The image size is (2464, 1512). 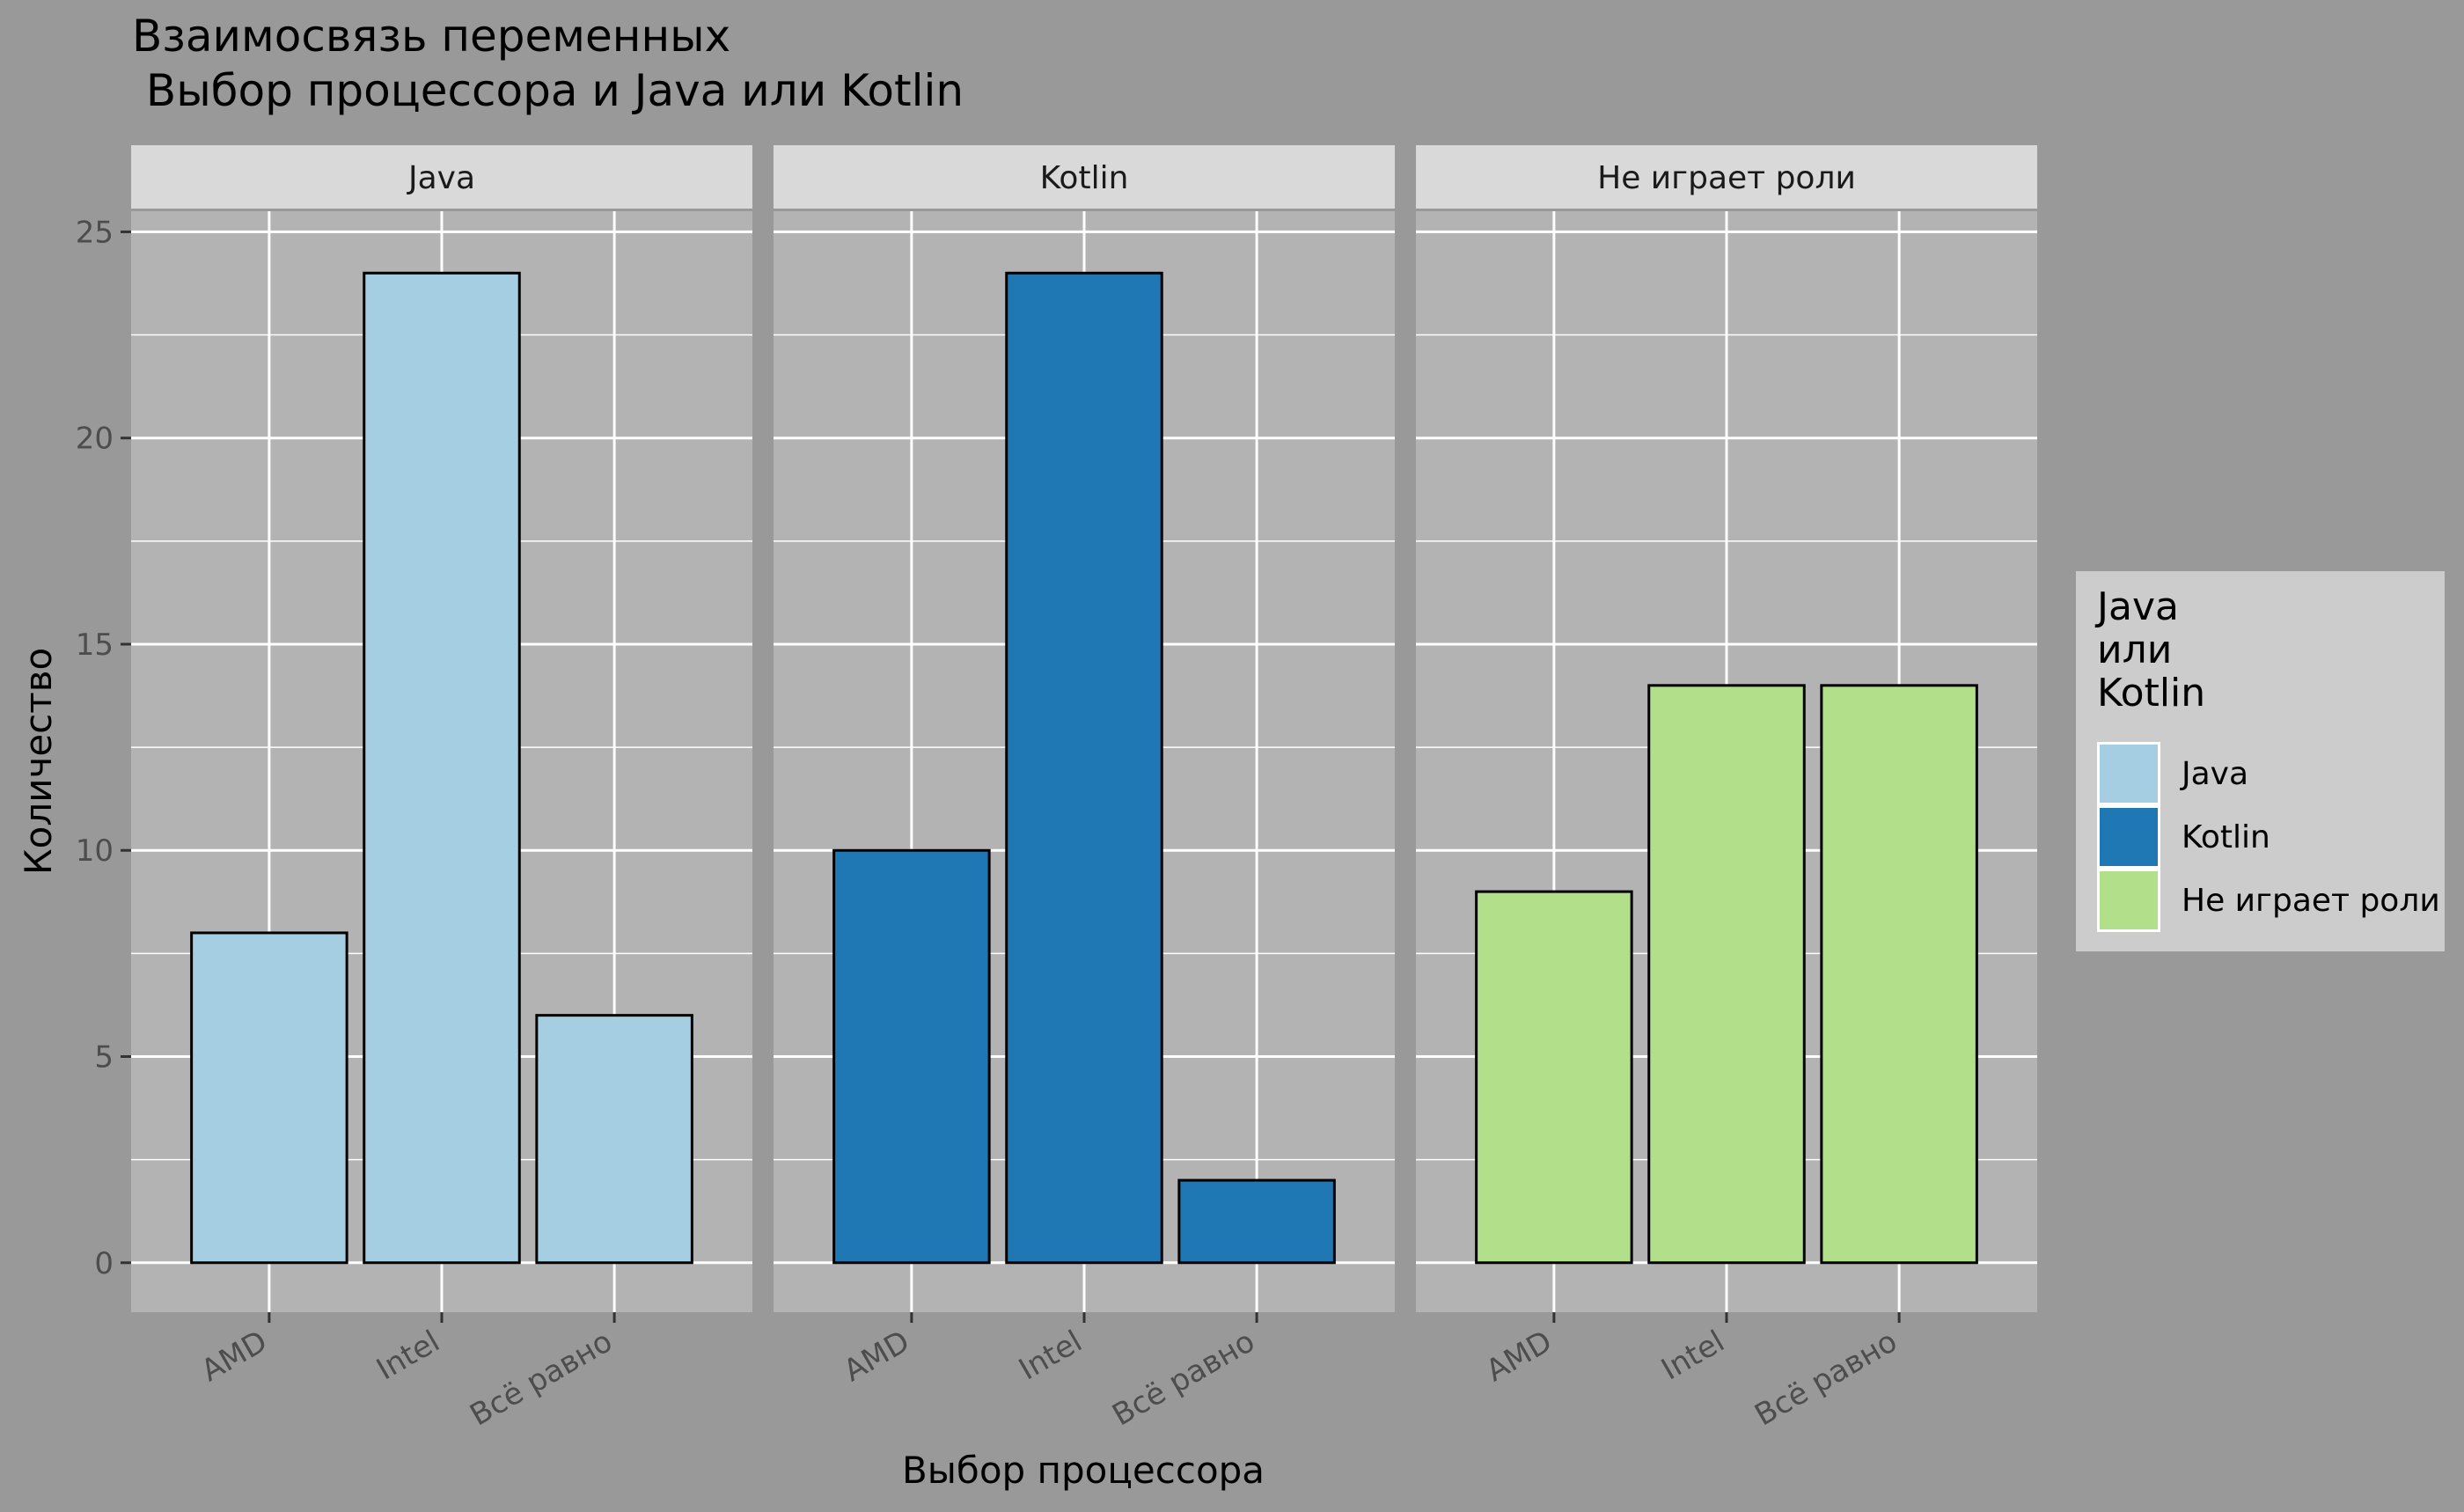 I want to click on legend-item-label: Kotlin, so click(x=2226, y=837).